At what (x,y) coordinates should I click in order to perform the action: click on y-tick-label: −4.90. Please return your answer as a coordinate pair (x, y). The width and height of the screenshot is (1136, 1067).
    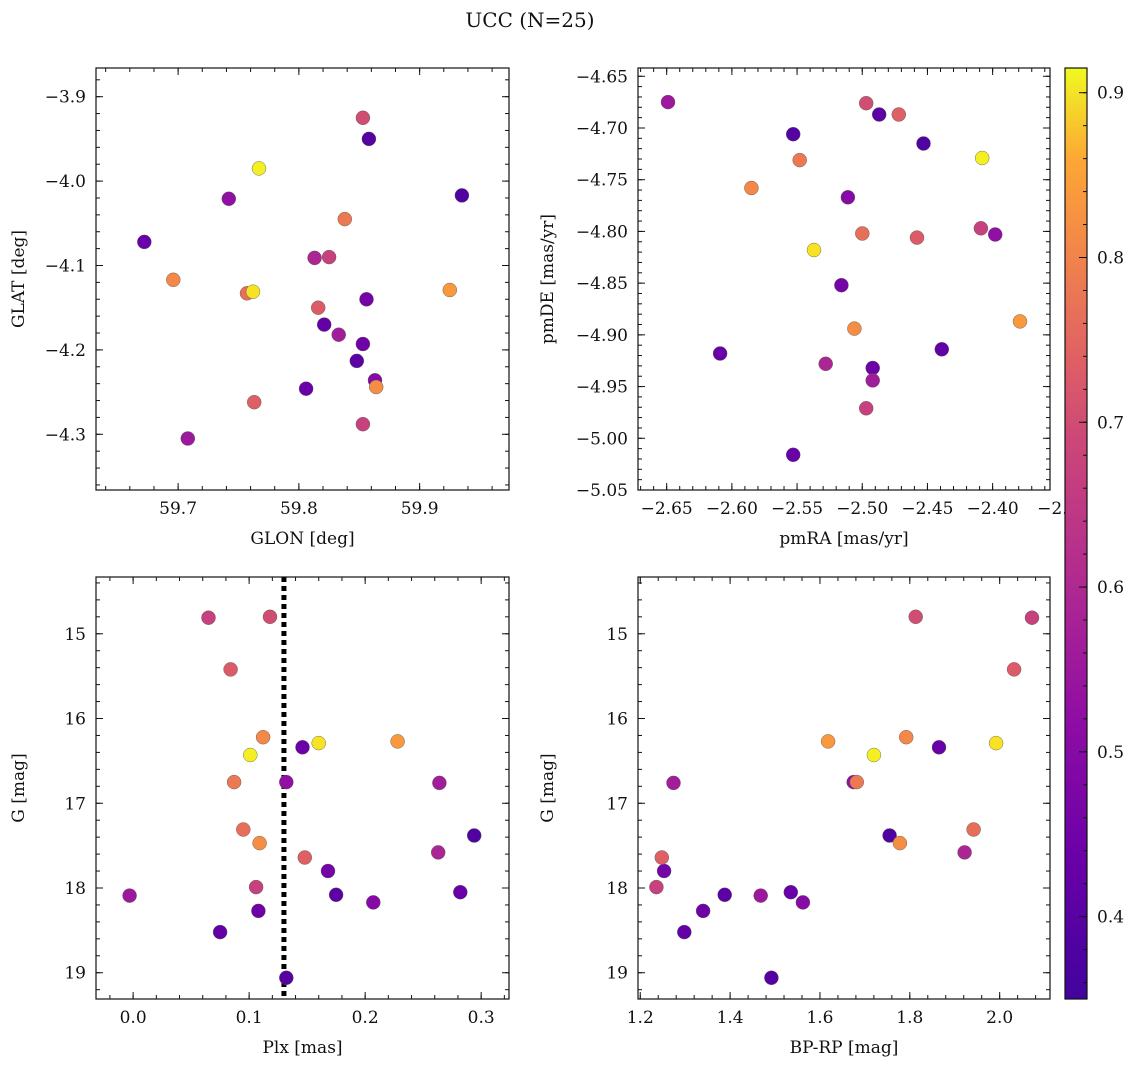
    Looking at the image, I should click on (602, 336).